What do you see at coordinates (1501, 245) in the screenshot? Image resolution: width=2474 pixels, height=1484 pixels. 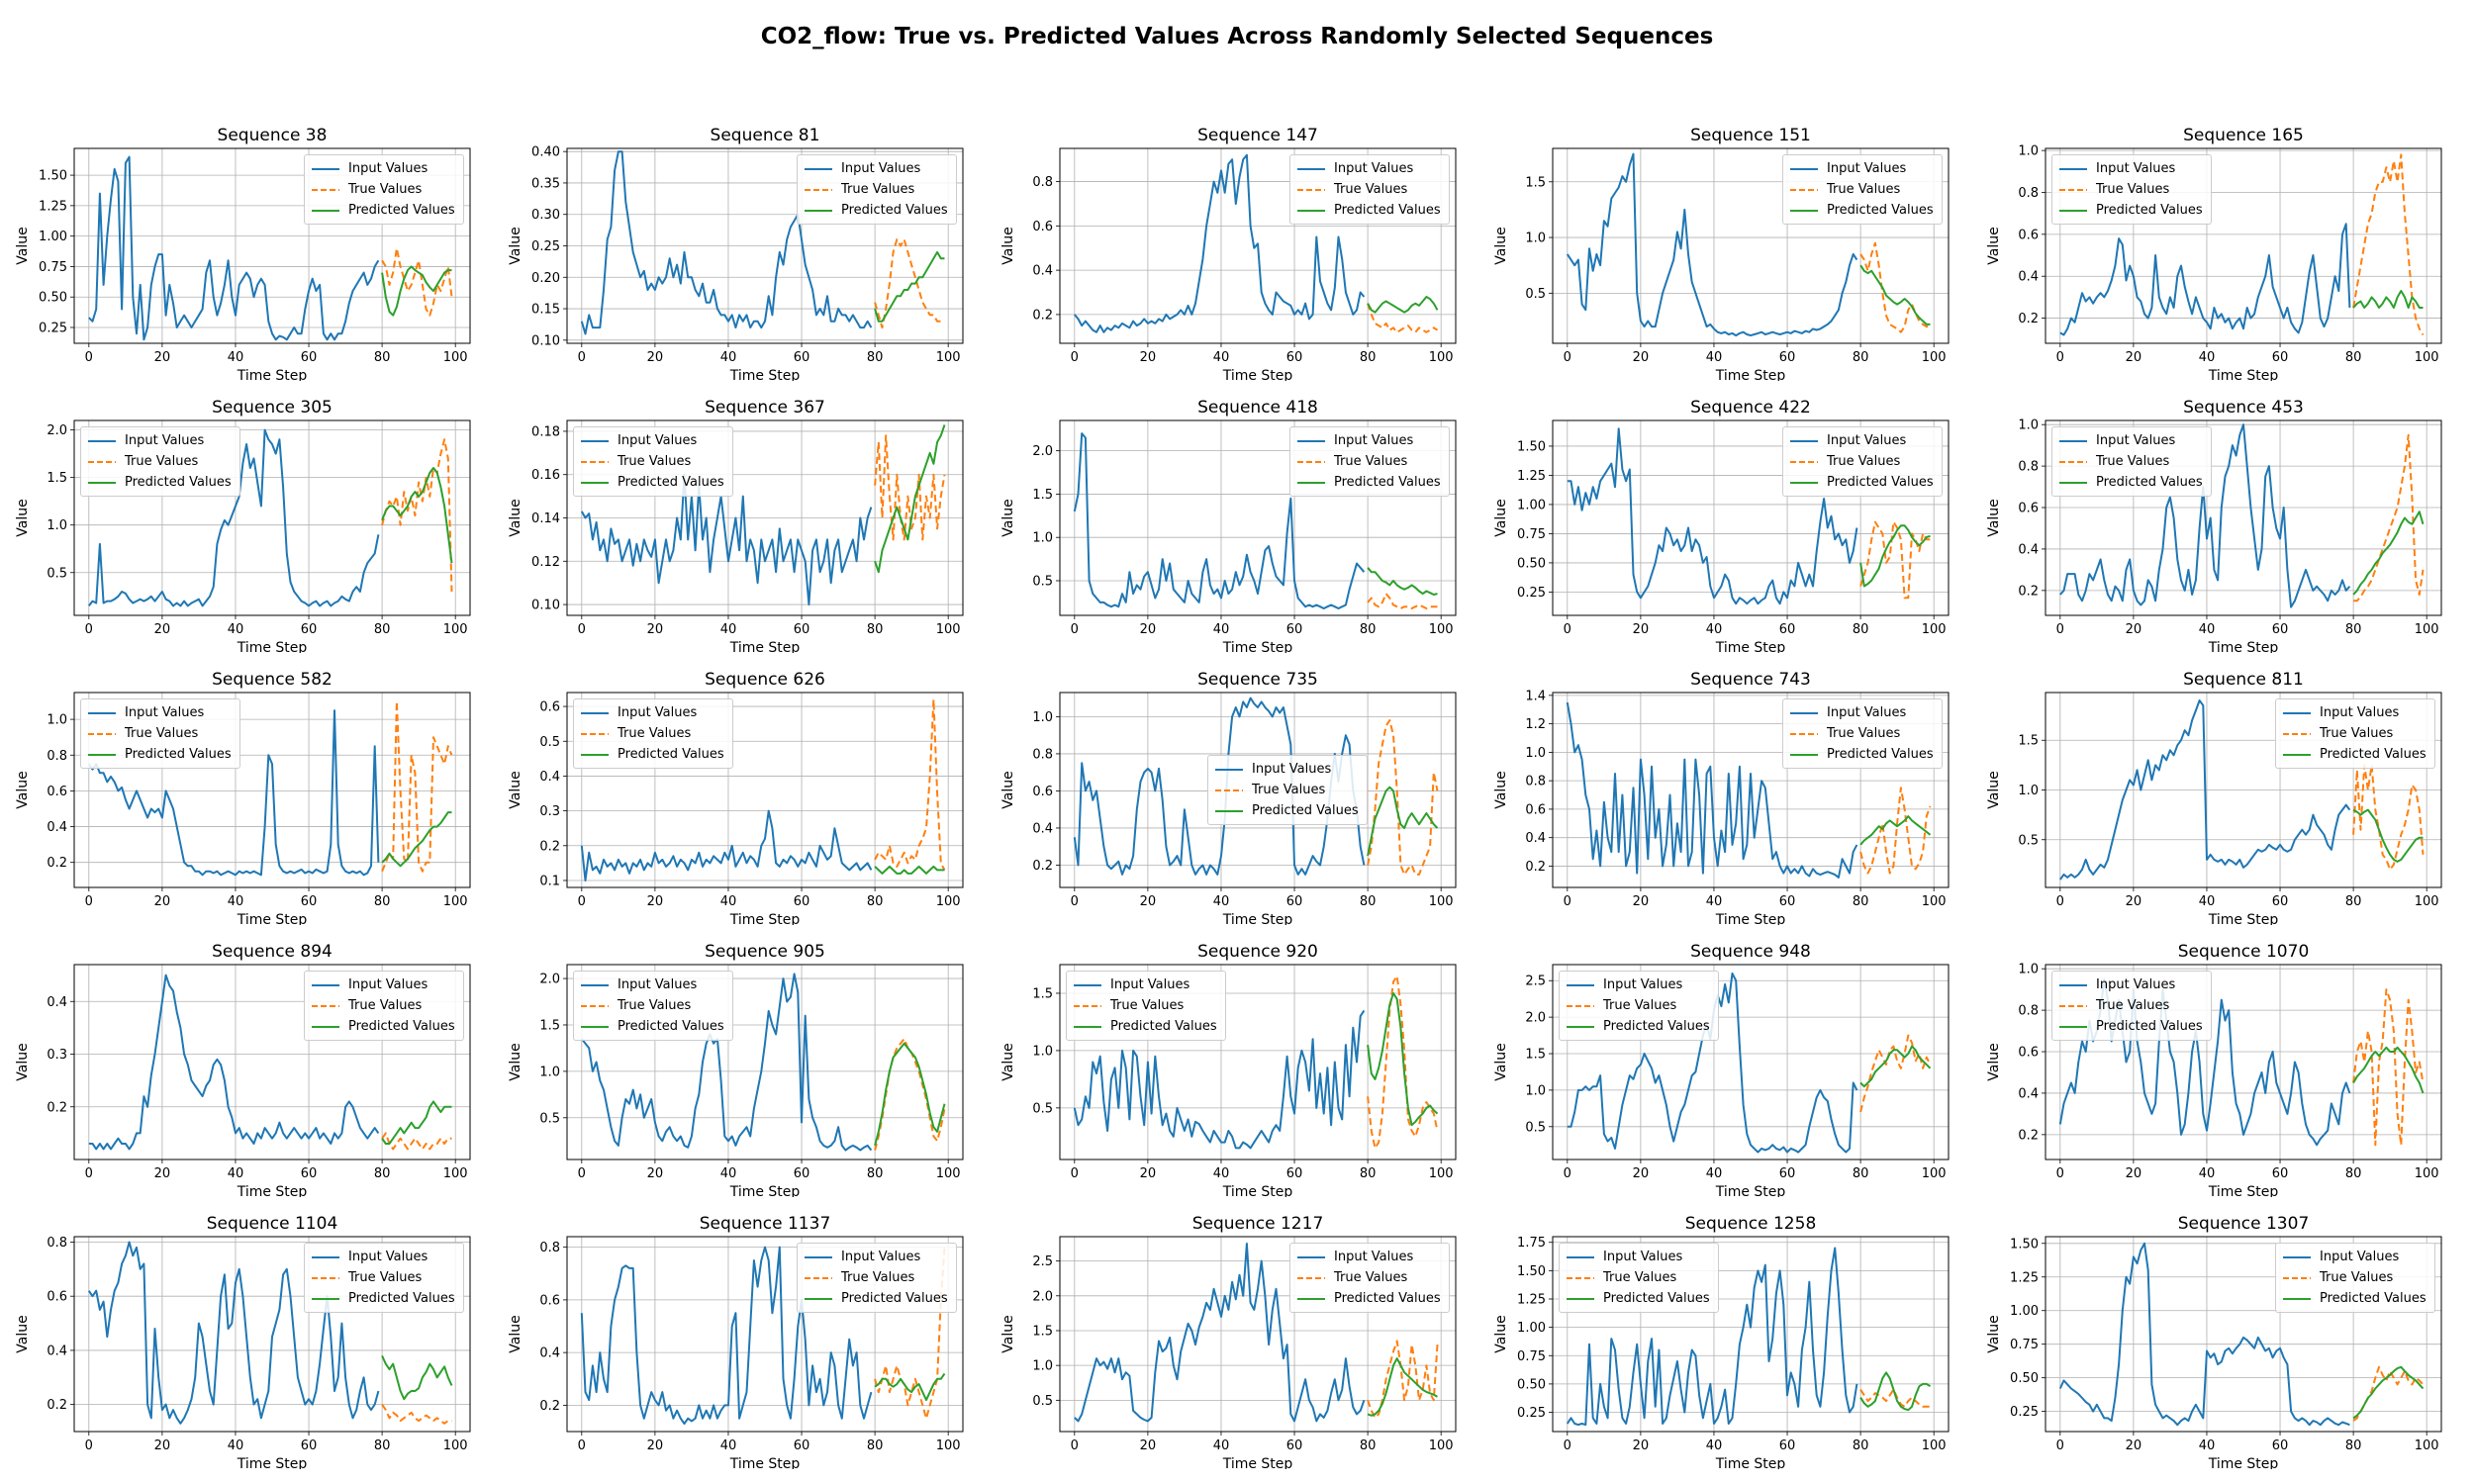 I see `y-axis-label: Value` at bounding box center [1501, 245].